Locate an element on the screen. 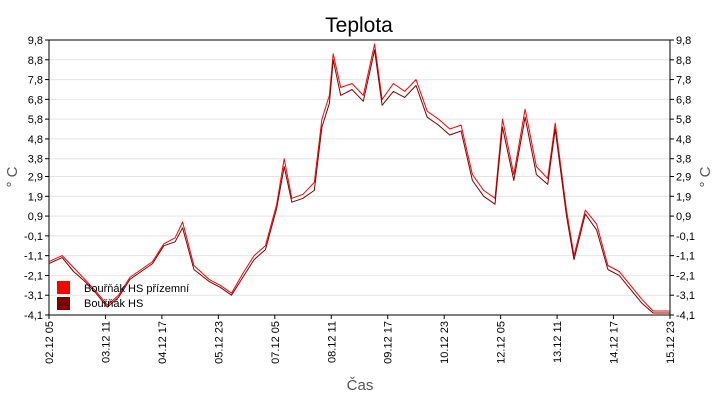 The image size is (720, 400). legend-label-main: Bouřňák HS is located at coordinates (113, 304).